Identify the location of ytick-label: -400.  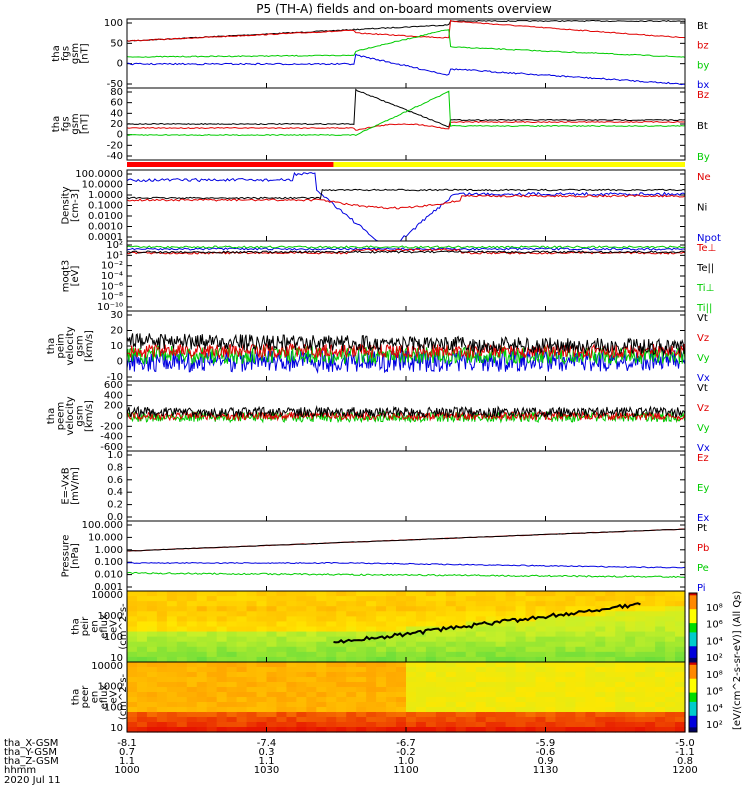
(111, 437).